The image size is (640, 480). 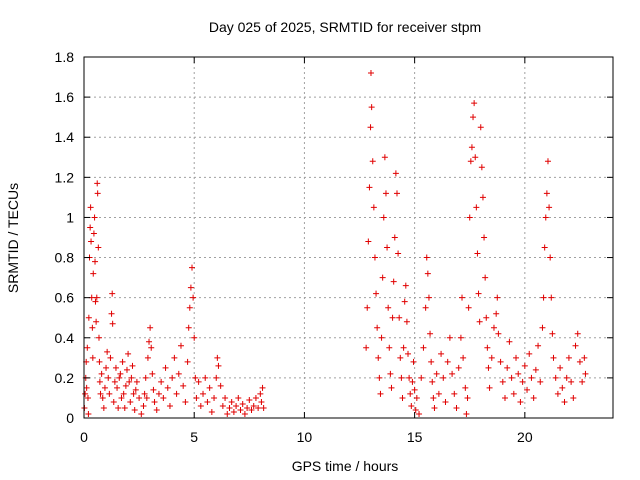 I want to click on y-axis-label: SRMTID / TECUs, so click(x=13, y=238).